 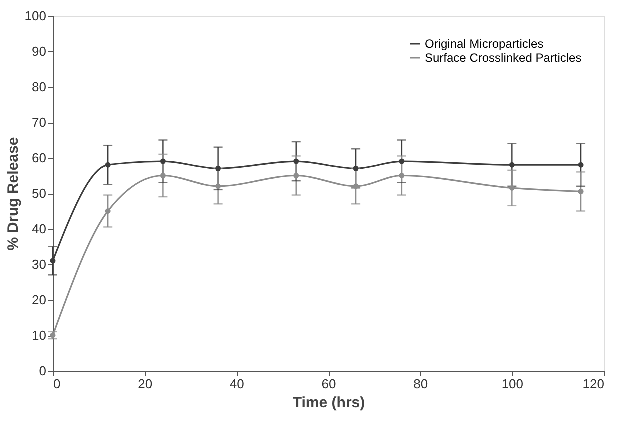 I want to click on x-tick-label: 20, so click(x=145, y=384).